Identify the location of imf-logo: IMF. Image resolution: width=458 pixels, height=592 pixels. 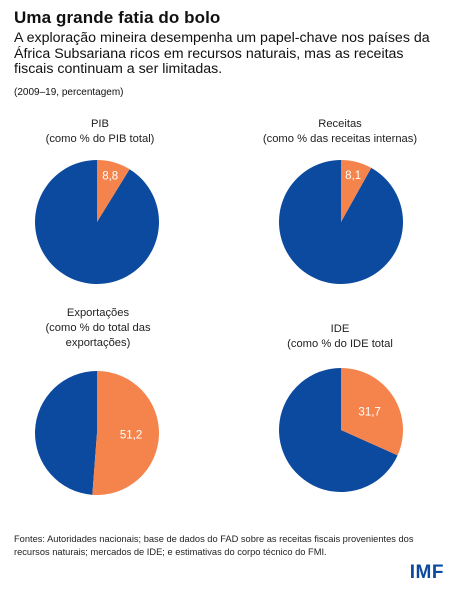
(426, 572).